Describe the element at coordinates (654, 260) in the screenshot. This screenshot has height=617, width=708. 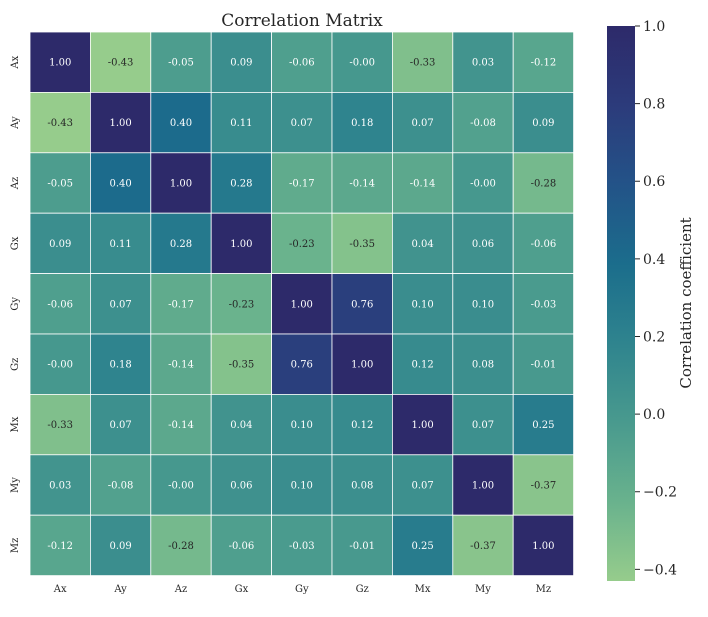
I see `colorbar-tick-label: 0.4` at that location.